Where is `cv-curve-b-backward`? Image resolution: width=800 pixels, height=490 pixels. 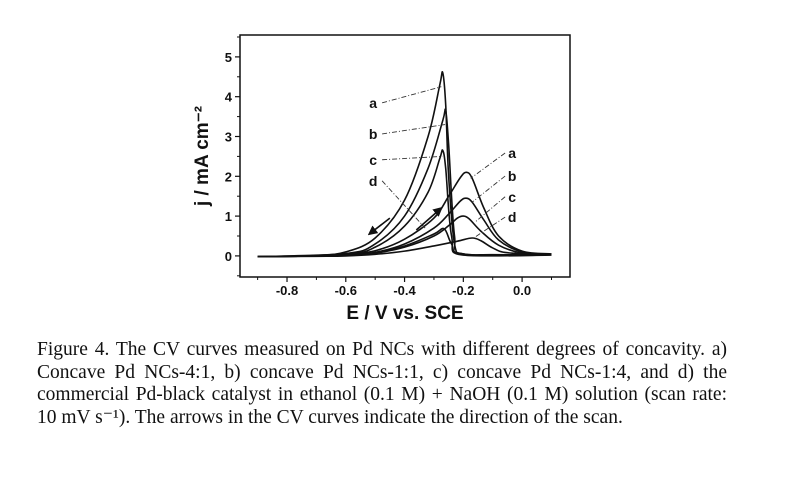
cv-curve-b-backward is located at coordinates (404, 183).